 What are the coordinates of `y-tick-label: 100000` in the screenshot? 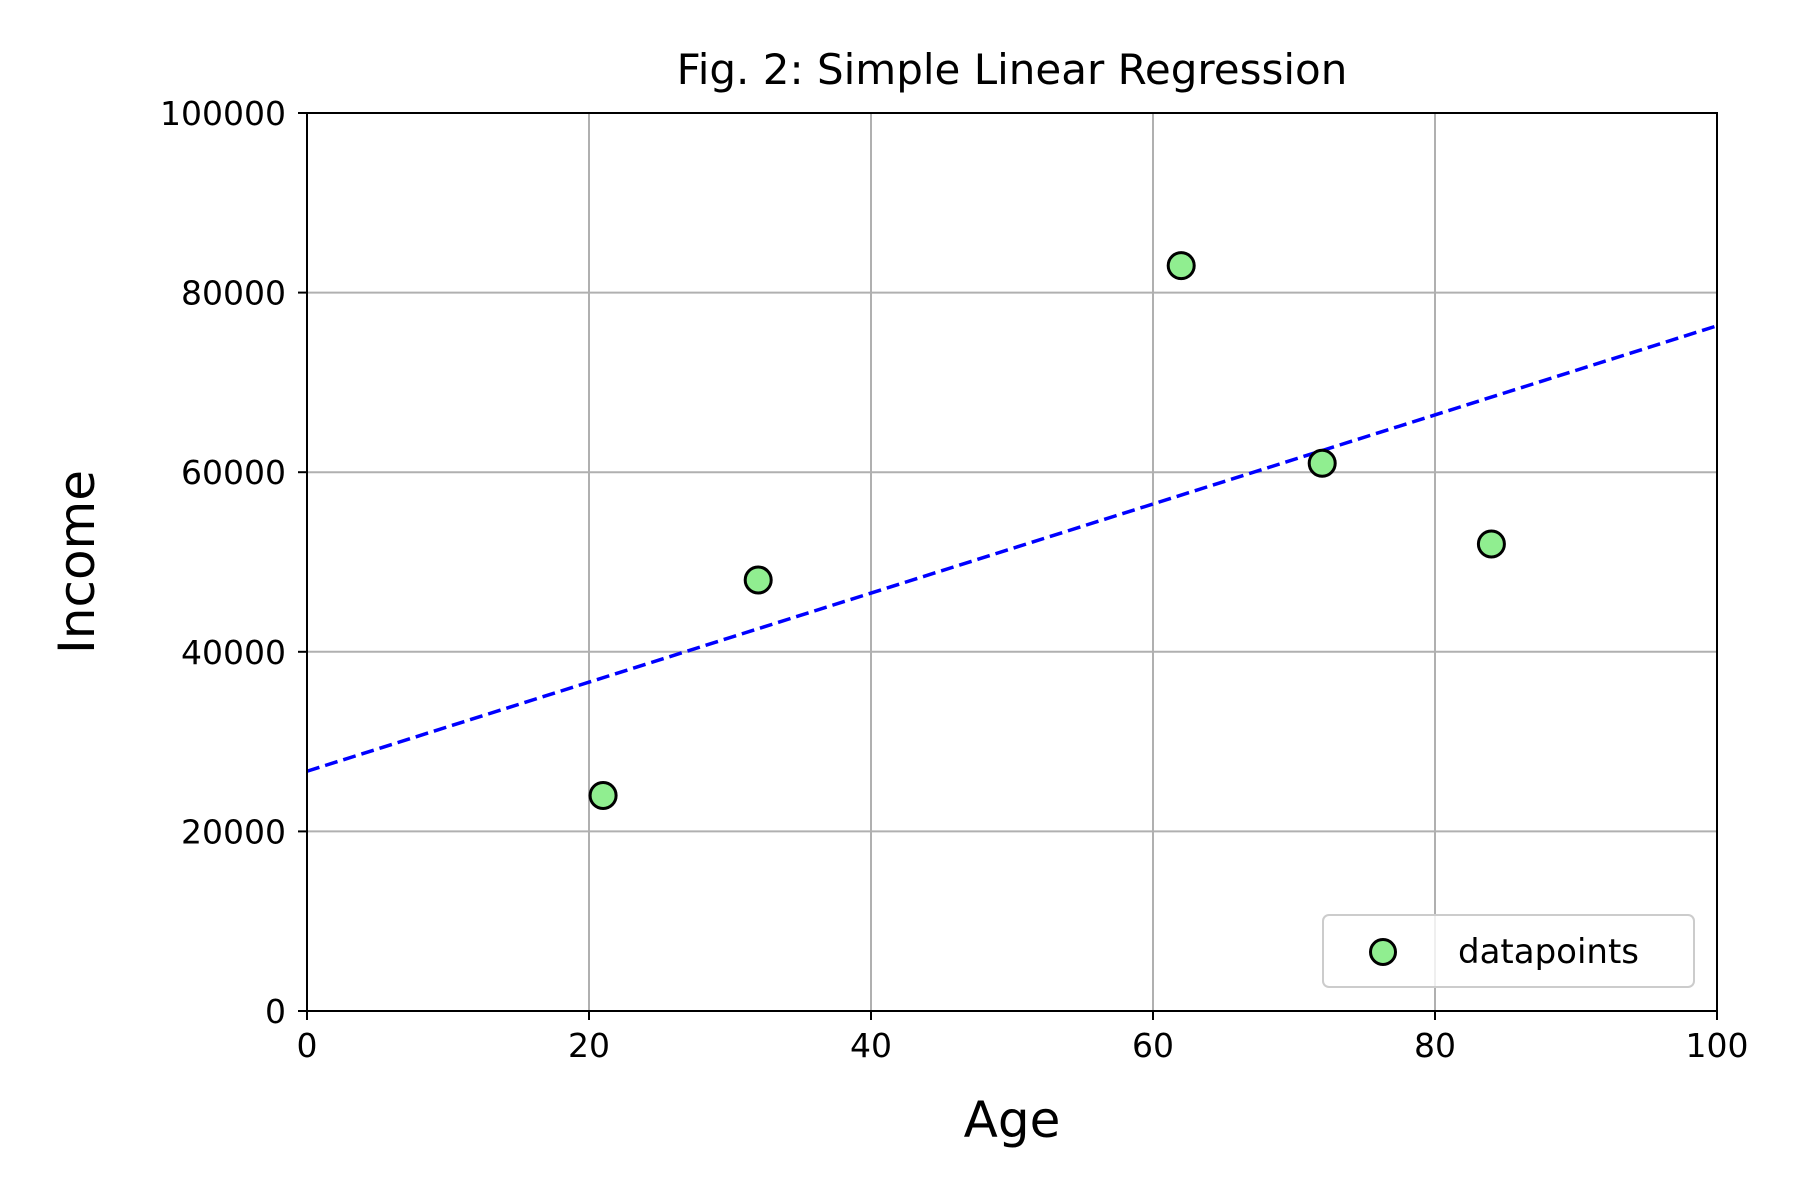 It's located at (223, 113).